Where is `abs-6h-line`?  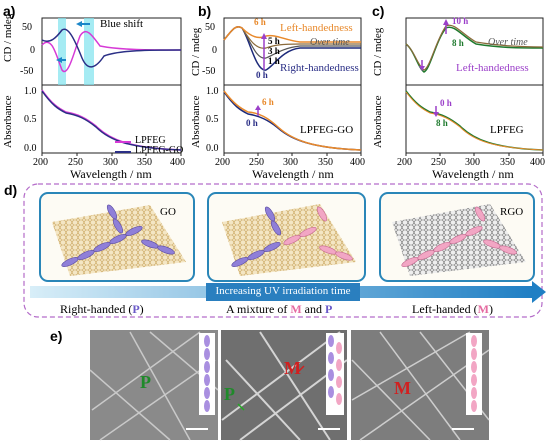 abs-6h-line is located at coordinates (292, 120).